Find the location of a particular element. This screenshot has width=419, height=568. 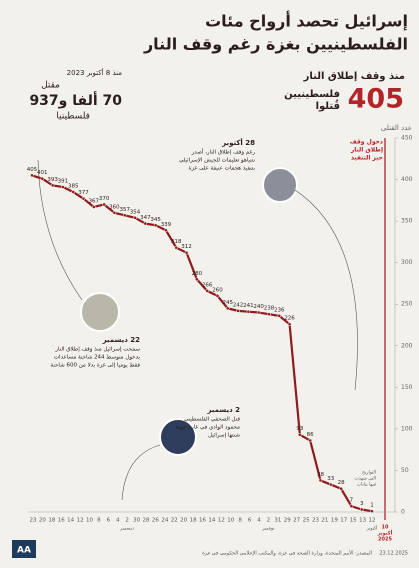

x-tick-label: 8 is located at coordinates (240, 521).